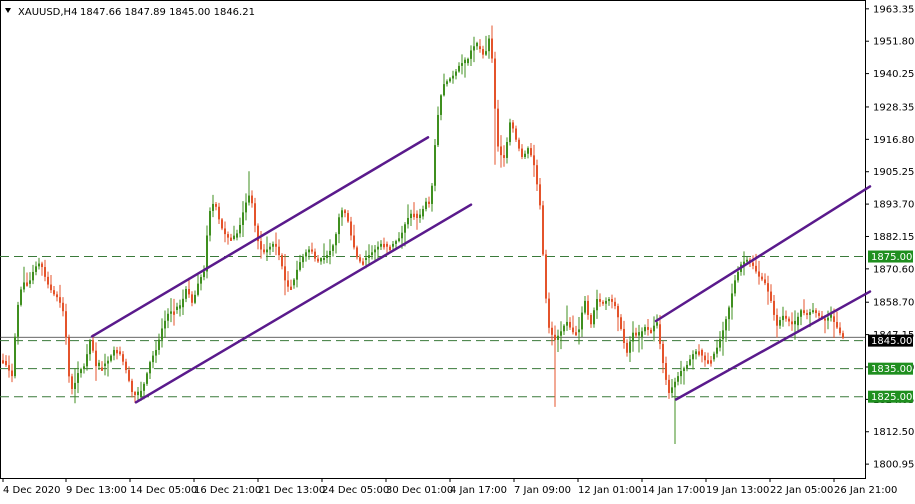  What do you see at coordinates (893, 9) in the screenshot?
I see `price-tick-label: 1963.35` at bounding box center [893, 9].